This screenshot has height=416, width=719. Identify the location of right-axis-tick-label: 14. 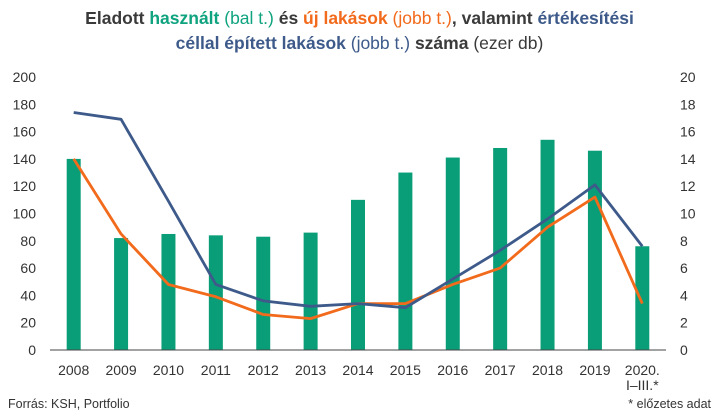
(688, 159).